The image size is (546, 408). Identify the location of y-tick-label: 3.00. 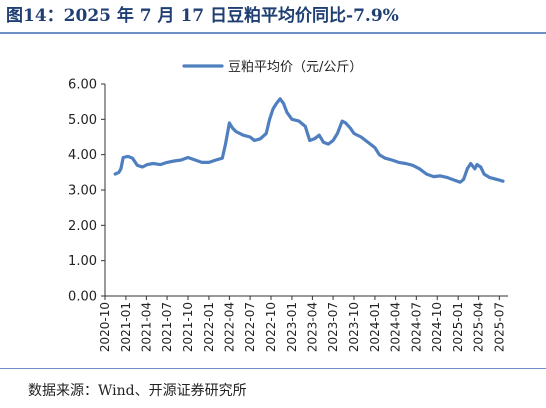
(82, 191).